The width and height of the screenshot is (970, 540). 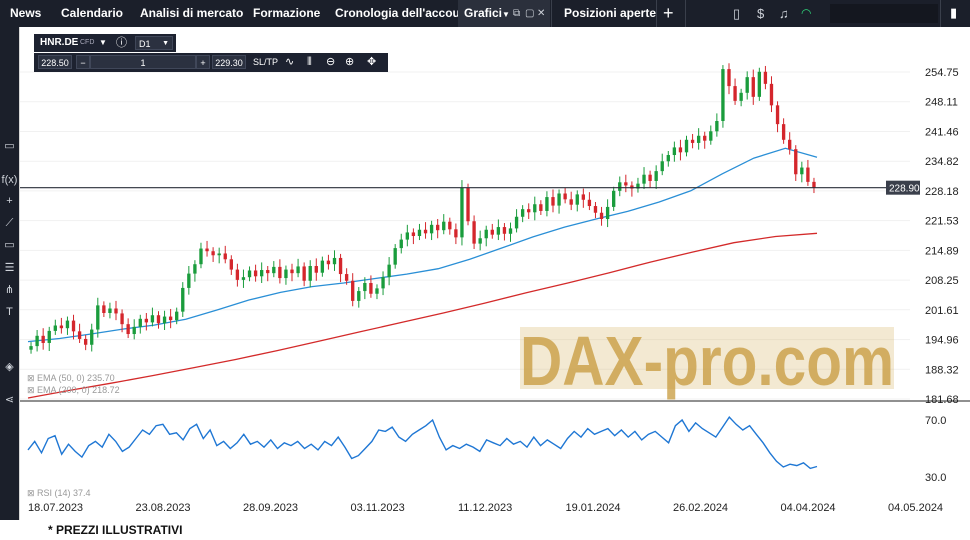 What do you see at coordinates (103, 42) in the screenshot?
I see `symbol-dropdown-icon: ▼` at bounding box center [103, 42].